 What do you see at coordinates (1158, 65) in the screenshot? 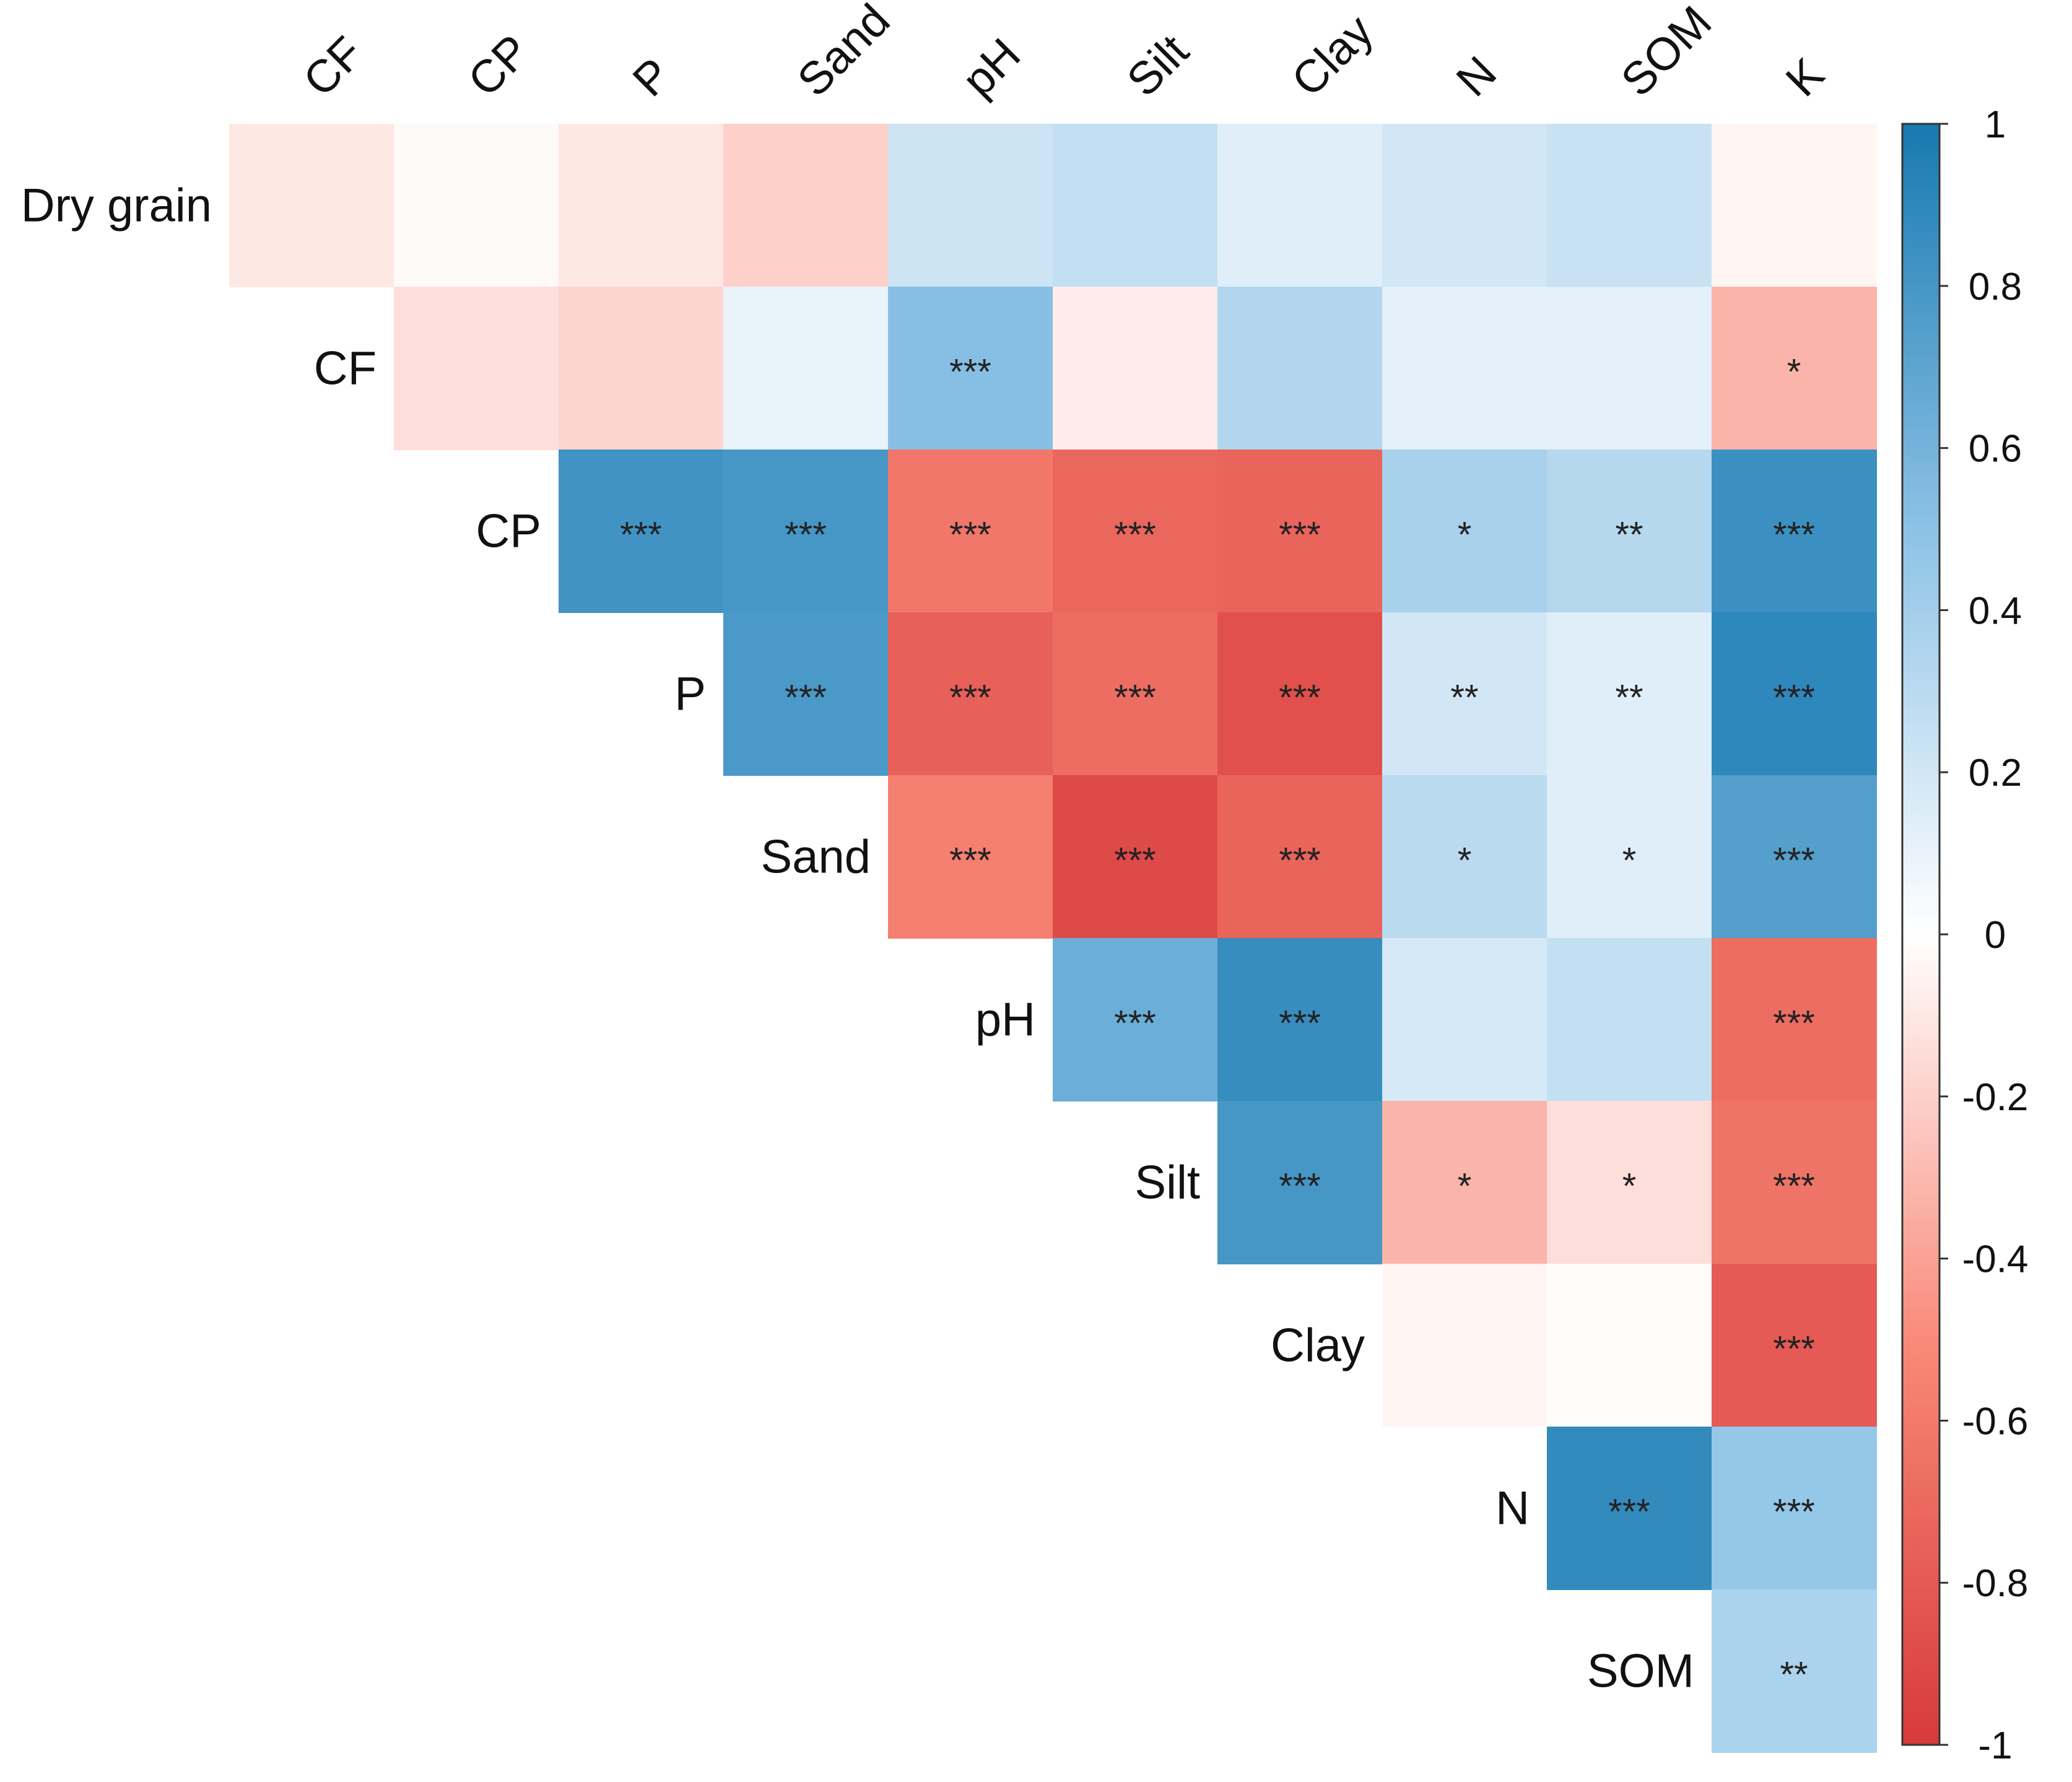
I see `column-label-5: Silt` at bounding box center [1158, 65].